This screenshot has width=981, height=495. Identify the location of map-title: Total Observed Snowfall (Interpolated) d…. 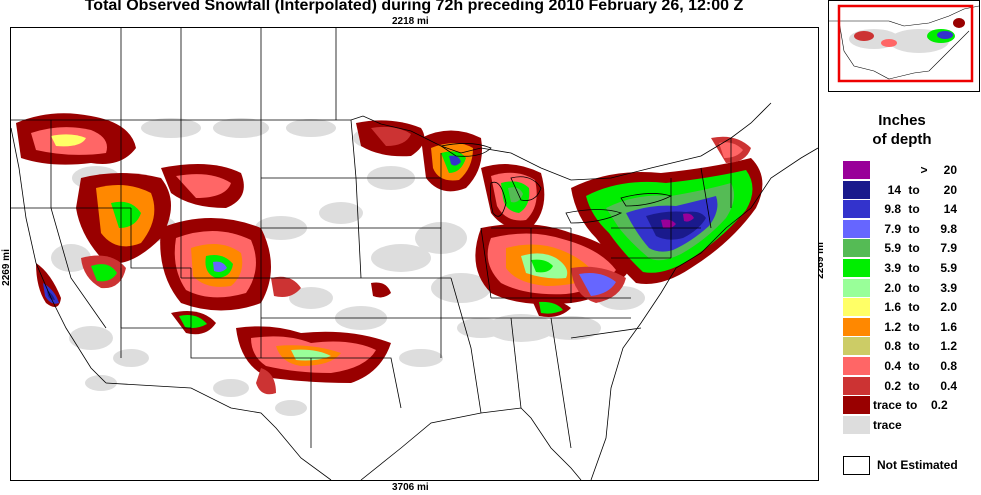
(414, 7).